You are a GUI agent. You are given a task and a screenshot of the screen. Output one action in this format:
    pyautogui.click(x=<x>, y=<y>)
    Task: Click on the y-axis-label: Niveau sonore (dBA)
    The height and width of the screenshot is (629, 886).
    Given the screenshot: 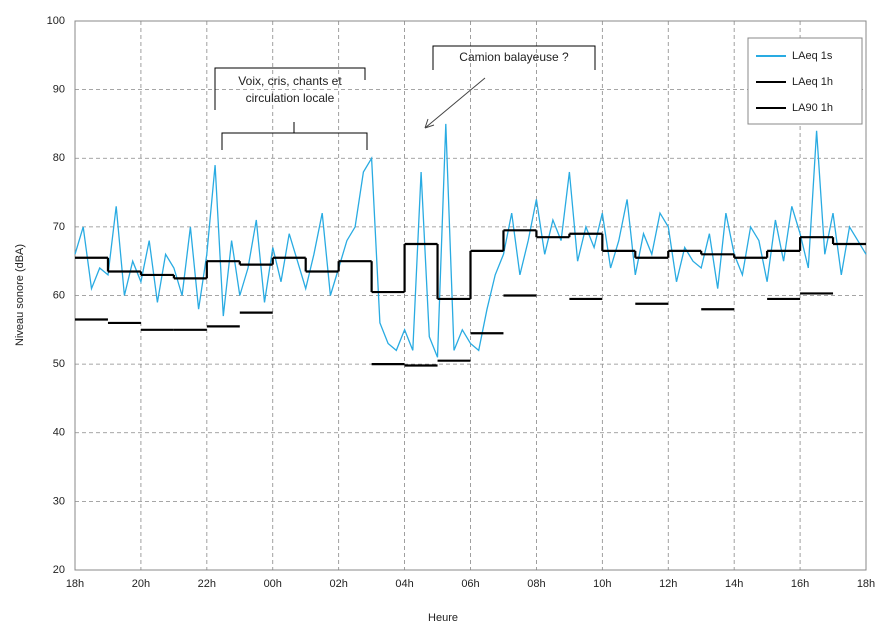 What is the action you would take?
    pyautogui.click(x=20, y=295)
    